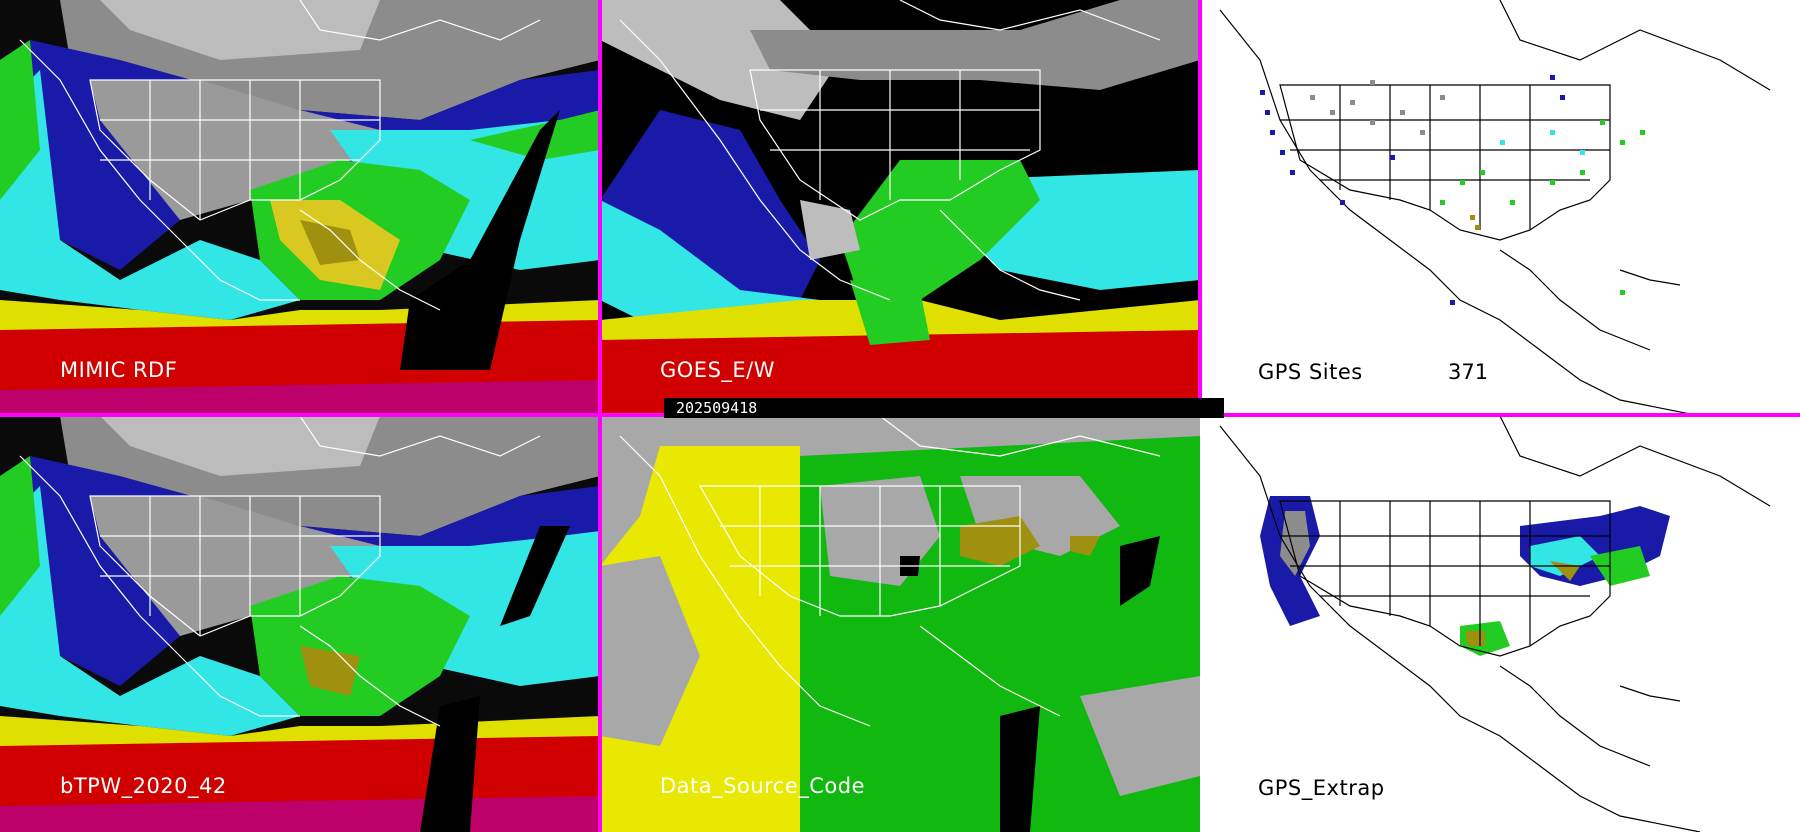 The height and width of the screenshot is (832, 1800). What do you see at coordinates (1310, 372) in the screenshot?
I see `panel-label: GPS Sites` at bounding box center [1310, 372].